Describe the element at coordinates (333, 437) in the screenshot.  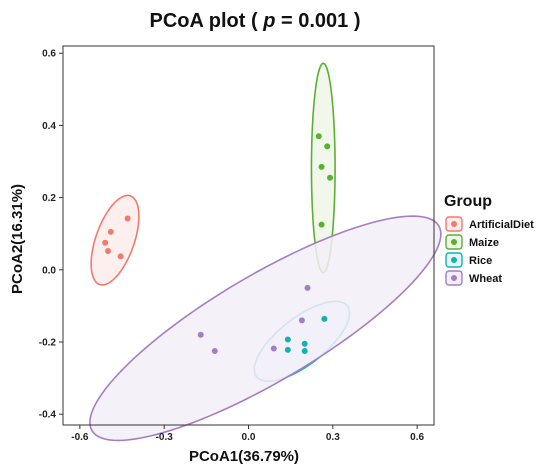
I see `x-tick-label: 0.3` at that location.